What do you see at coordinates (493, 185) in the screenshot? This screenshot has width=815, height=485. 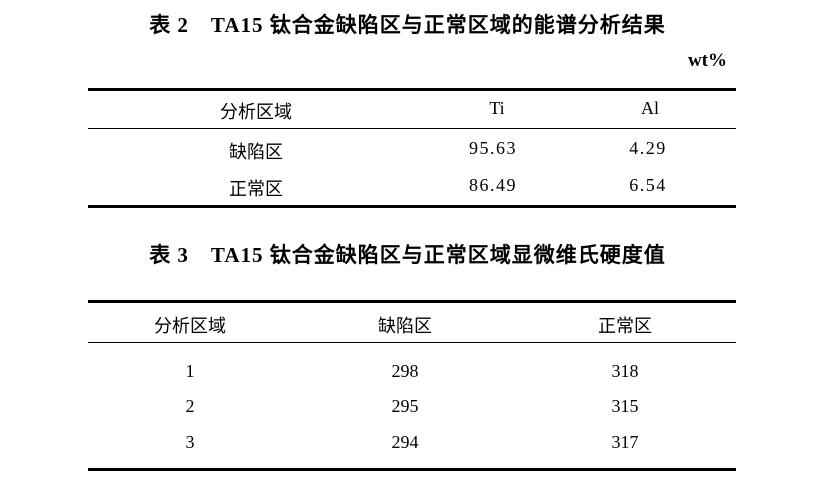 I see `ti-value: 86.49` at bounding box center [493, 185].